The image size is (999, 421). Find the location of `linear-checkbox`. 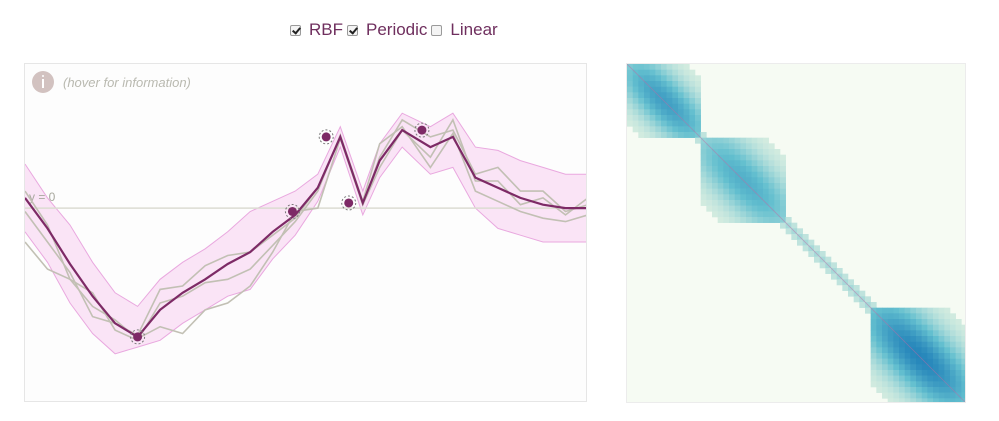

linear-checkbox is located at coordinates (437, 30).